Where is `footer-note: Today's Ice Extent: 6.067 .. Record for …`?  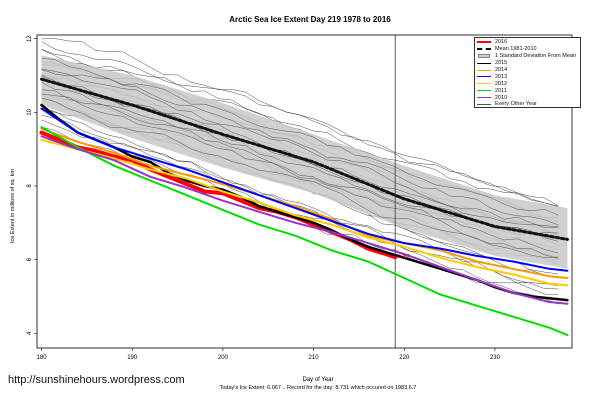 footer-note: Today's Ice Extent: 6.067 .. Record for … is located at coordinates (318, 388).